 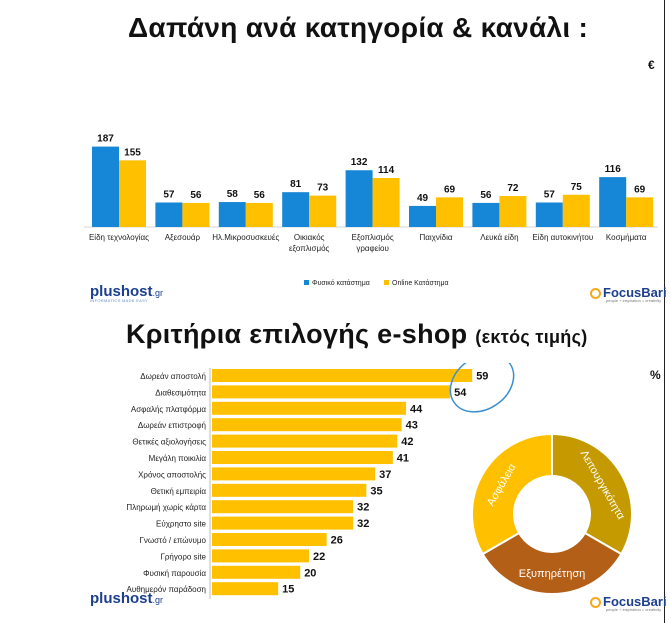 What do you see at coordinates (482, 388) in the screenshot?
I see `highlight-circle` at bounding box center [482, 388].